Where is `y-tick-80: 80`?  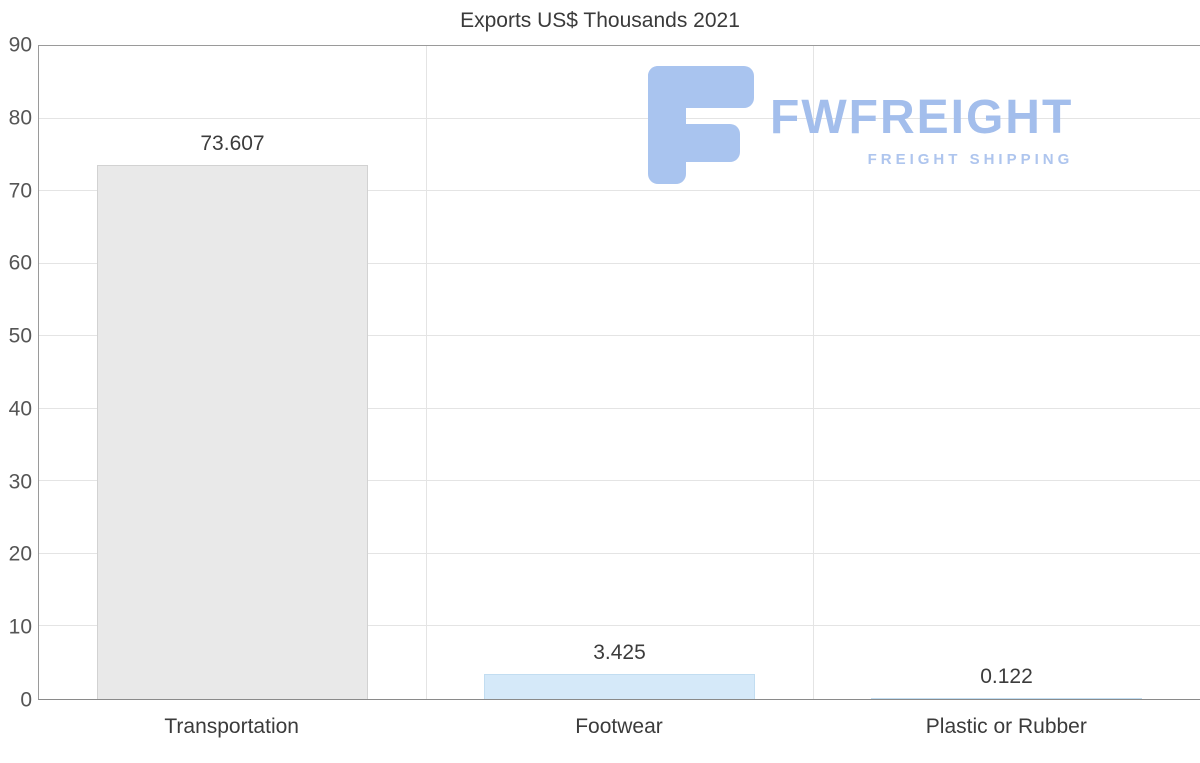 y-tick-80: 80 is located at coordinates (20, 118).